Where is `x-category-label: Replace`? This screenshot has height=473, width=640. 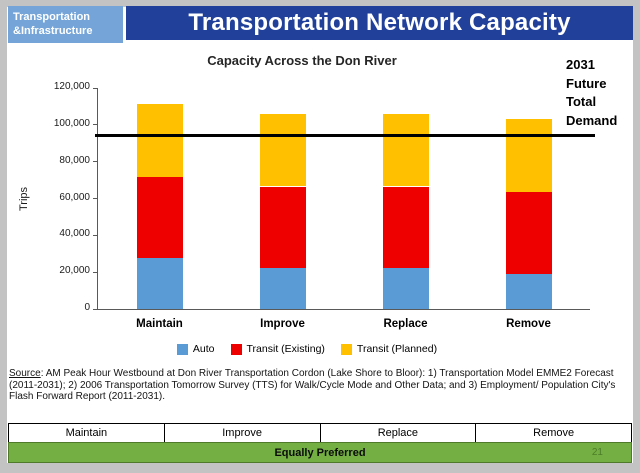 x-category-label: Replace is located at coordinates (405, 324).